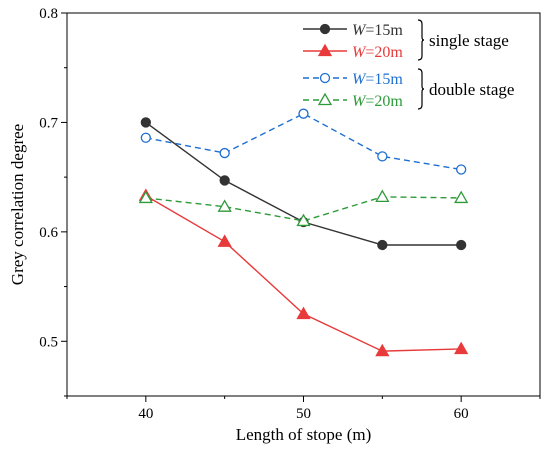 The width and height of the screenshot is (550, 455). I want to click on y-tick-label: 0.6, so click(48, 233).